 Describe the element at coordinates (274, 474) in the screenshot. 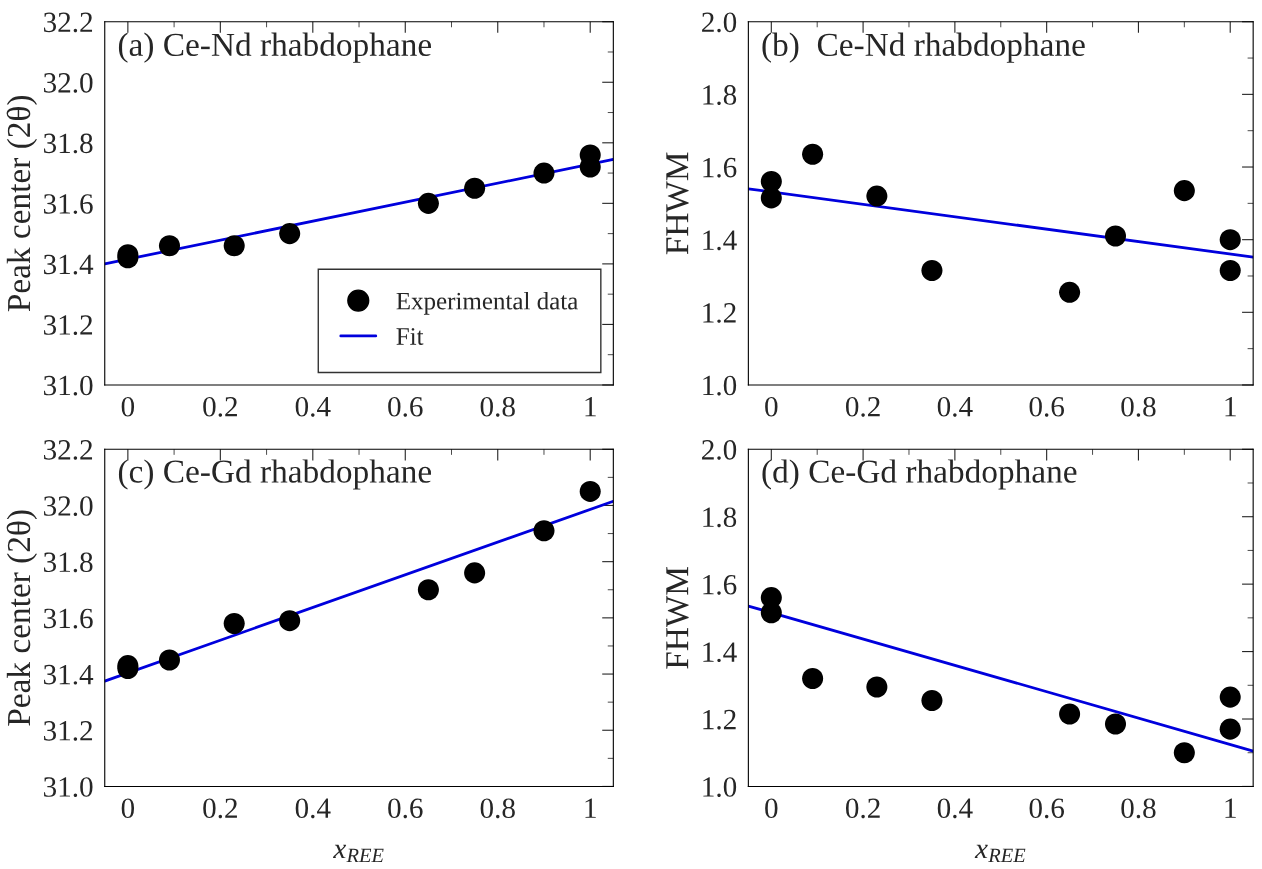

I see `chart-title: (c) Ce-Gd rhabdophane` at that location.